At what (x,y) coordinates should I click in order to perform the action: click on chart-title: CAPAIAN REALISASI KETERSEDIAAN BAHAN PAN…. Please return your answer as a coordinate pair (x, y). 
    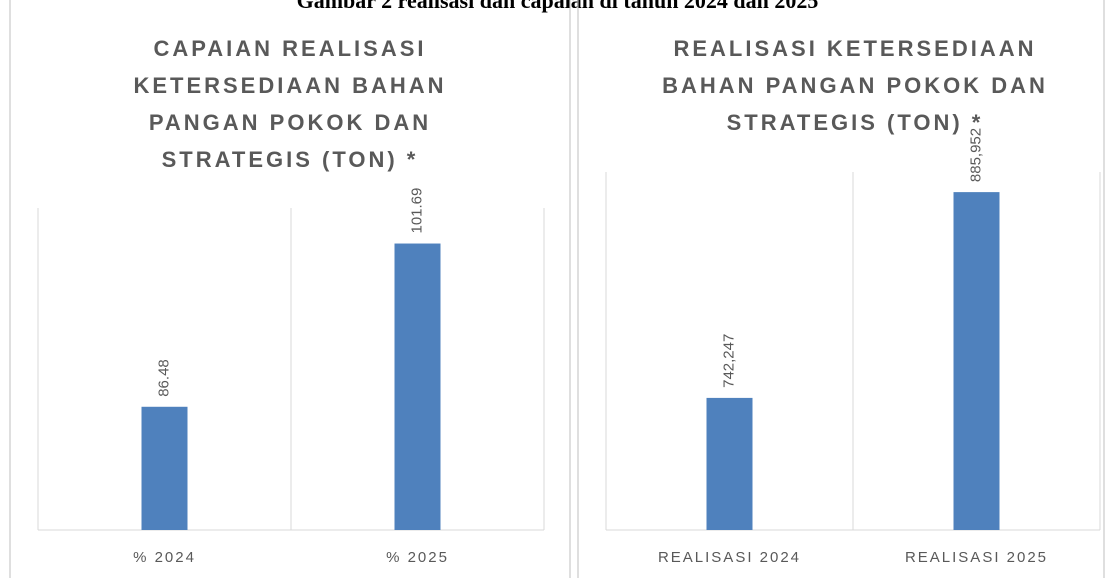
    Looking at the image, I should click on (290, 104).